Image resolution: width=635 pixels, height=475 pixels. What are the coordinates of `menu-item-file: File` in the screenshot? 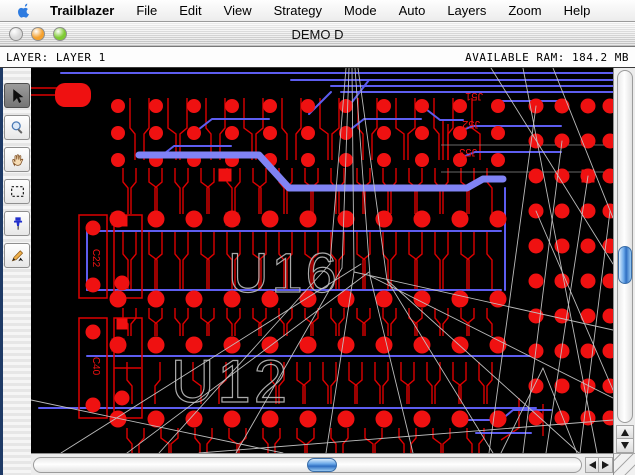 It's located at (147, 10).